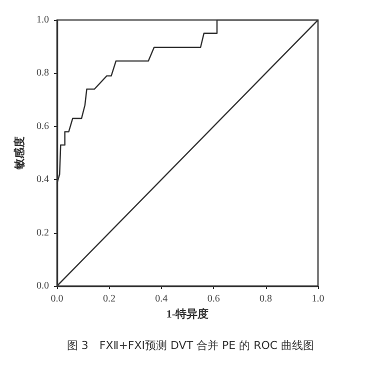 Image resolution: width=381 pixels, height=369 pixels. What do you see at coordinates (42, 180) in the screenshot?
I see `y-tick-label: 0.4` at bounding box center [42, 180].